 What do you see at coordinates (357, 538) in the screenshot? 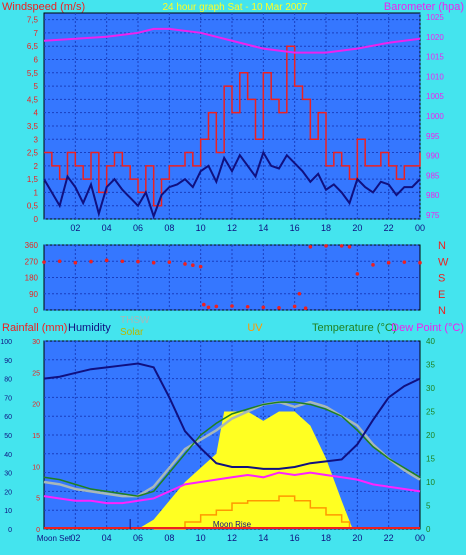
I see `climate-x-tick-label: 20` at bounding box center [357, 538].